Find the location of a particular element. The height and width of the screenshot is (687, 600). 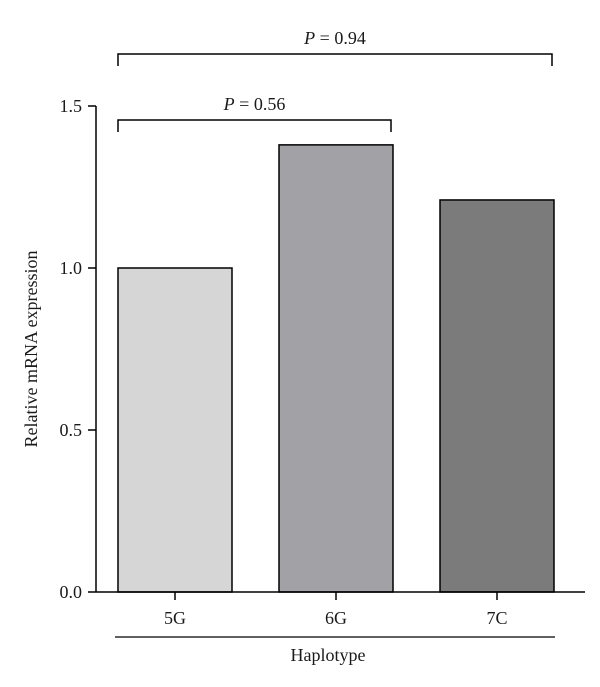

p-value-text: = 0.56 is located at coordinates (260, 104).